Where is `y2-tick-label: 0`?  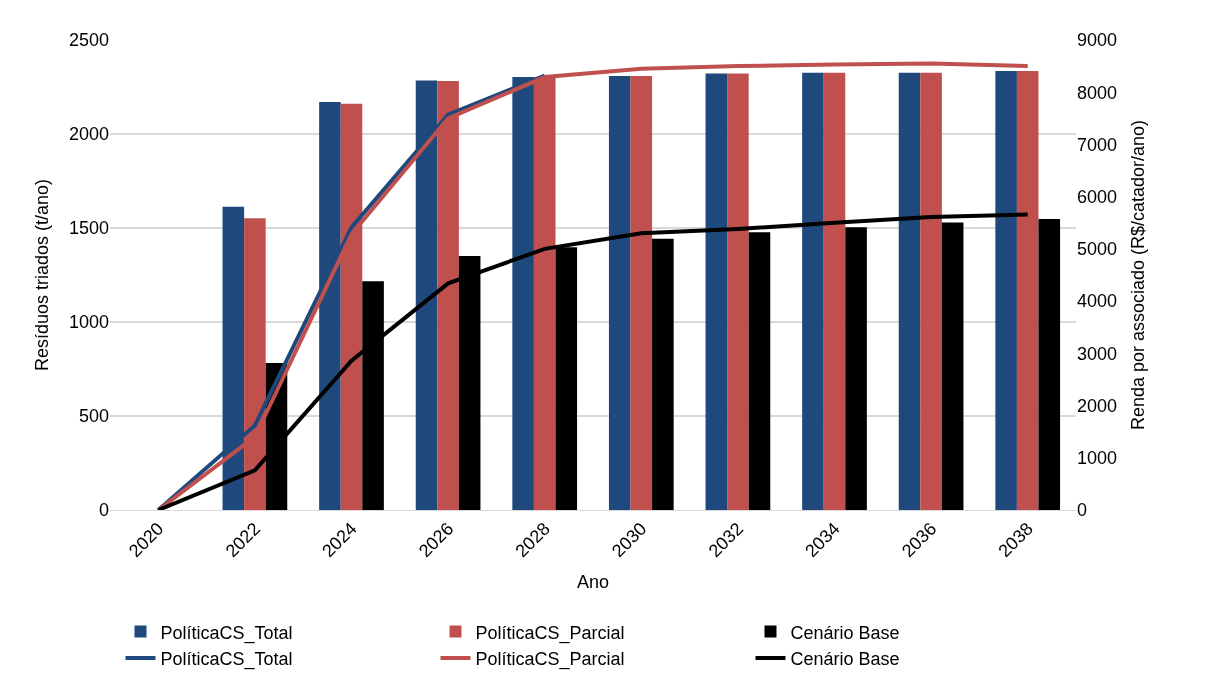
y2-tick-label: 0 is located at coordinates (1082, 510).